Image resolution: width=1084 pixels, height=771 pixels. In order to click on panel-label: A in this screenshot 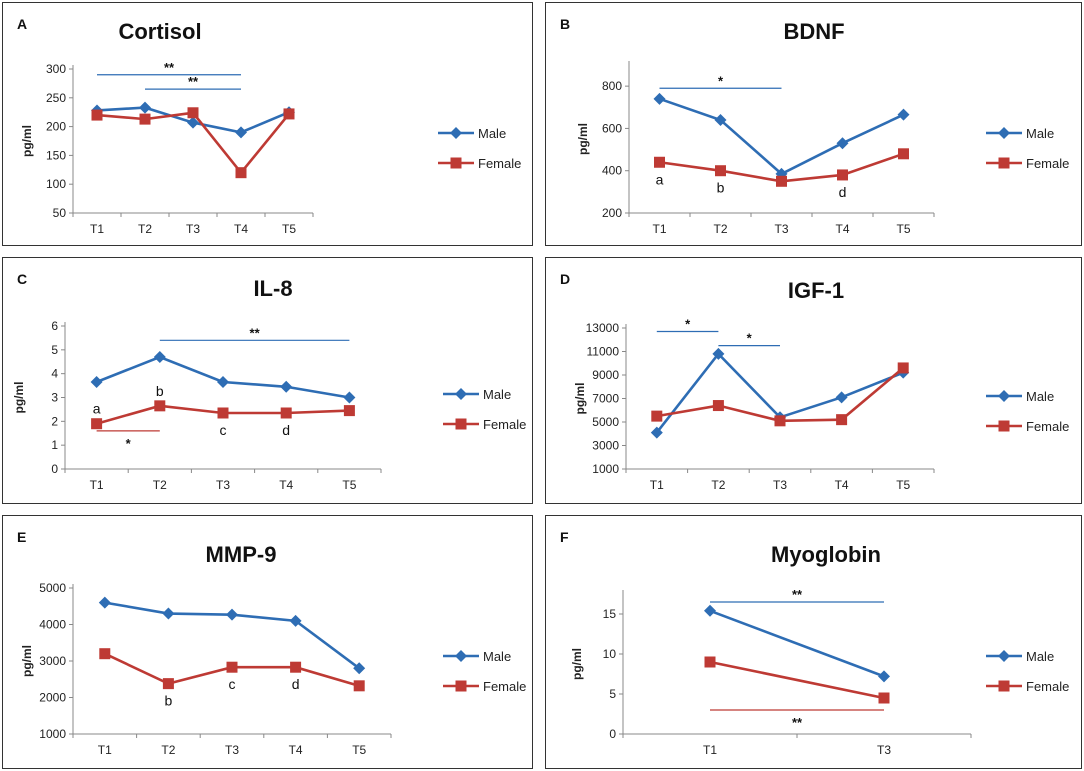, I will do `click(22, 24)`.